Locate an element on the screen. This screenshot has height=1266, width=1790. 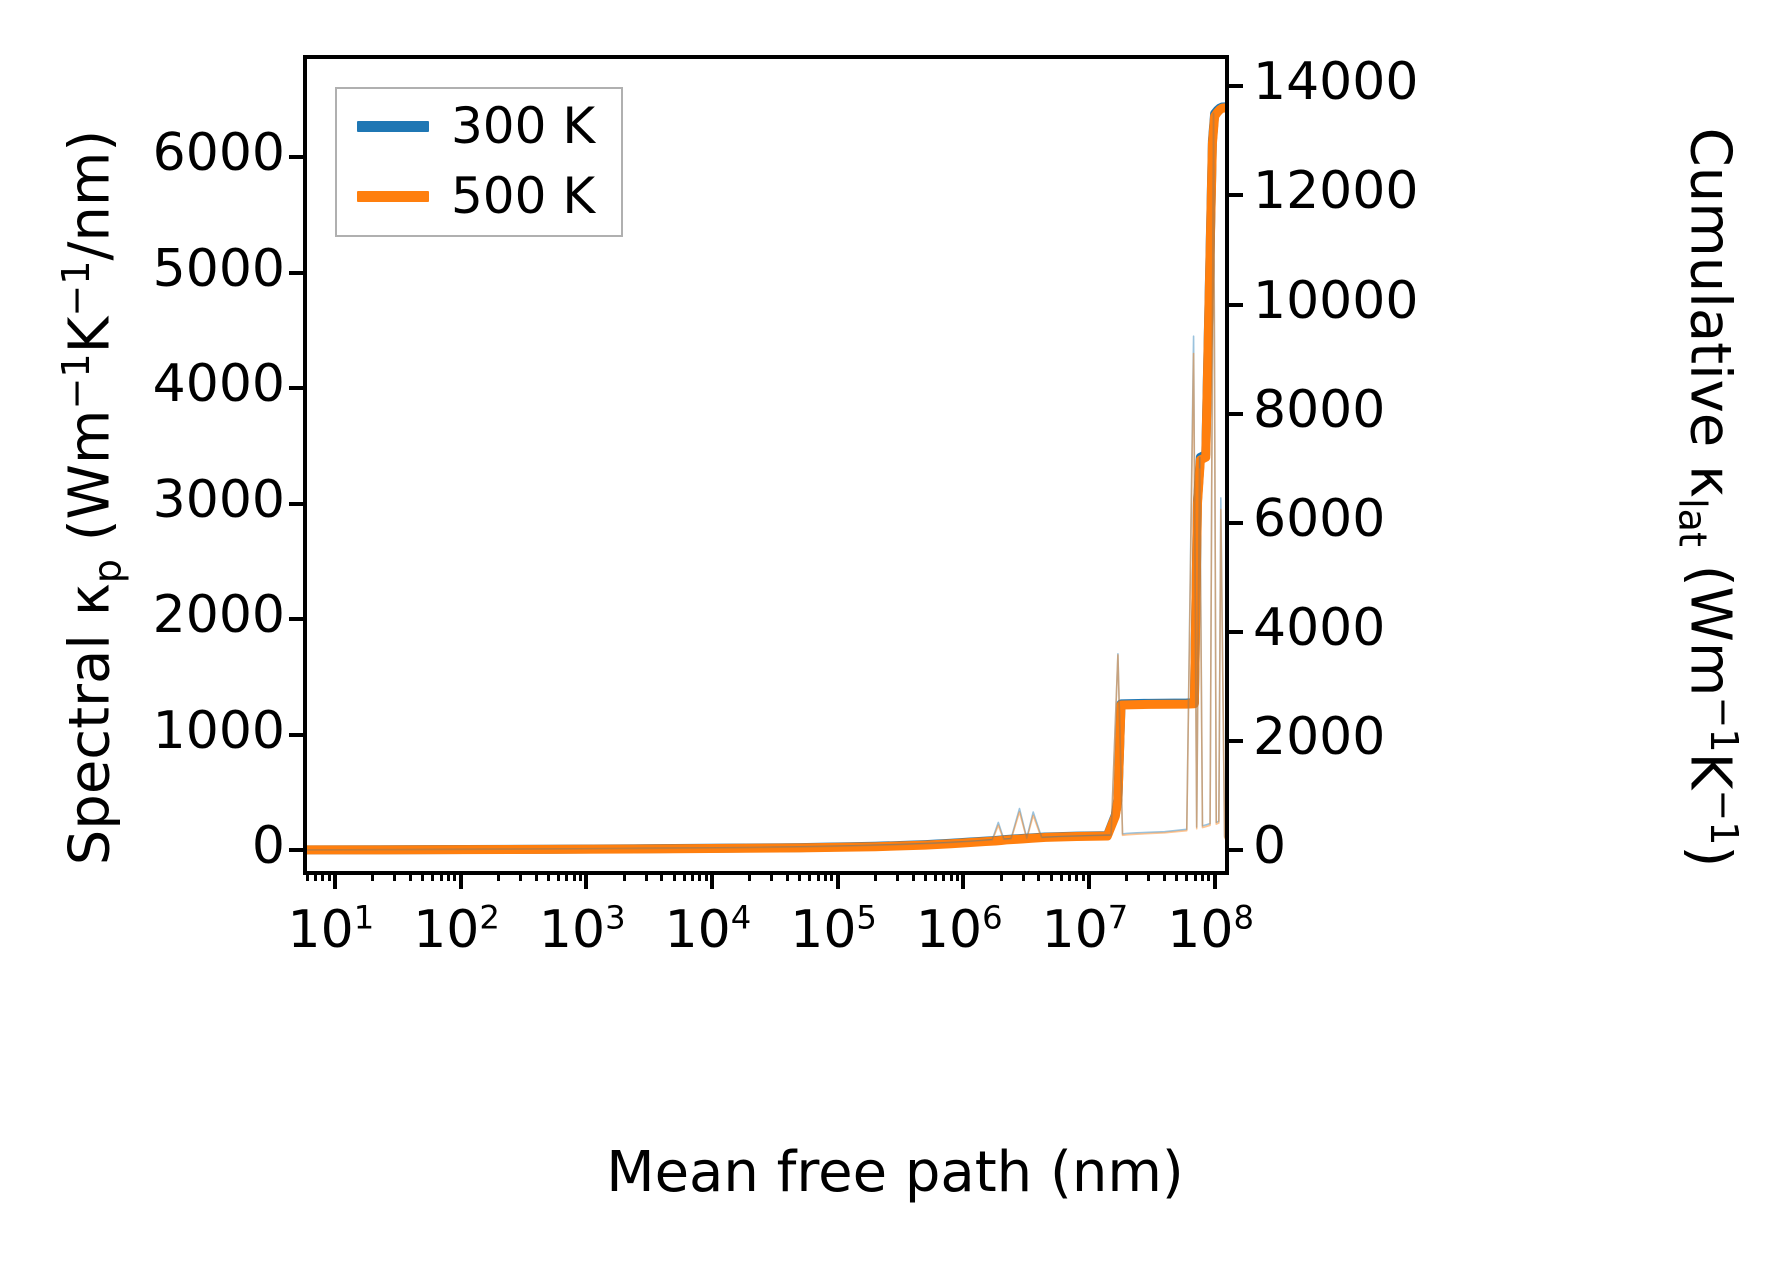
x-tick-label: 10³ is located at coordinates (582, 930).